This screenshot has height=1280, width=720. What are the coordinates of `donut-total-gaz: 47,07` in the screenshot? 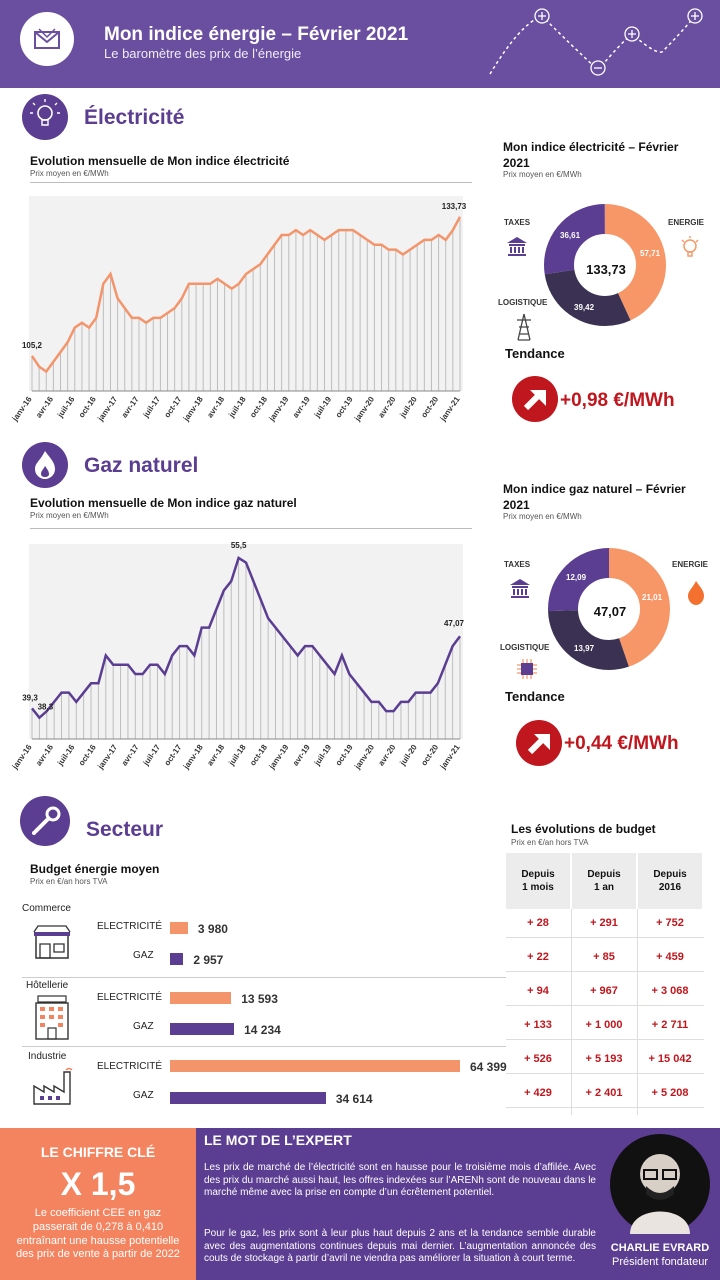 It's located at (610, 611).